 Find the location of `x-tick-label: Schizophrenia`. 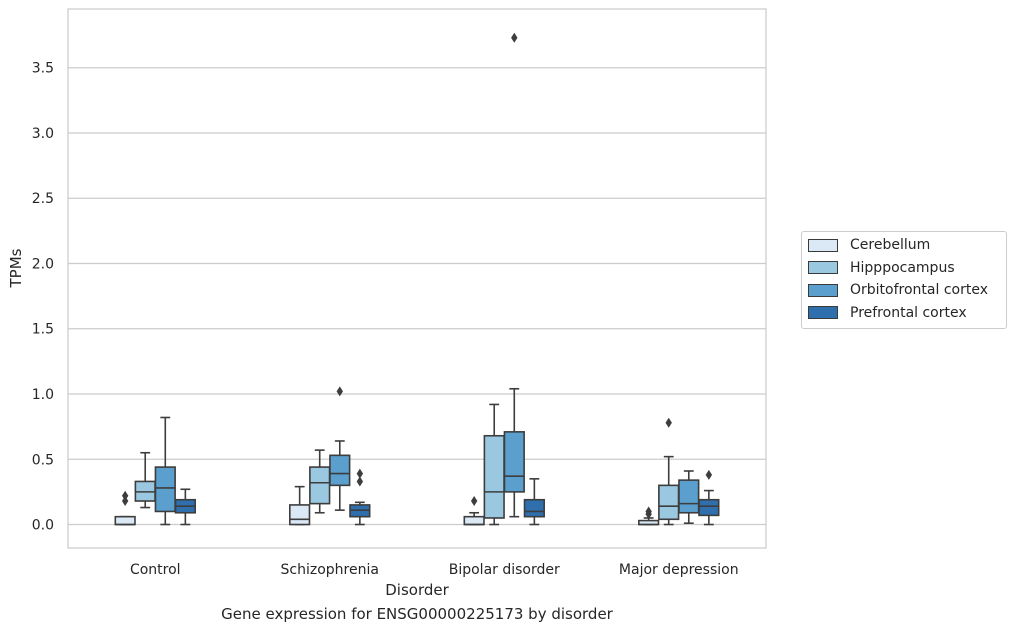

x-tick-label: Schizophrenia is located at coordinates (330, 570).